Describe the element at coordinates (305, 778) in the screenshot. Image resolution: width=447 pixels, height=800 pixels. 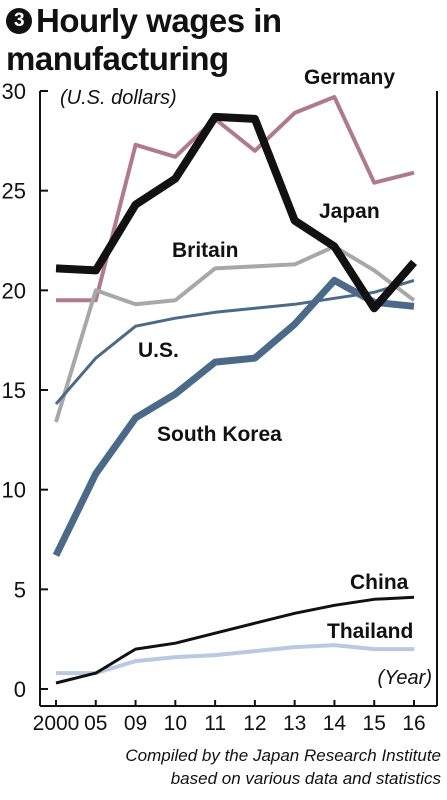
I see `source-line-2: based on various data and statistics` at that location.